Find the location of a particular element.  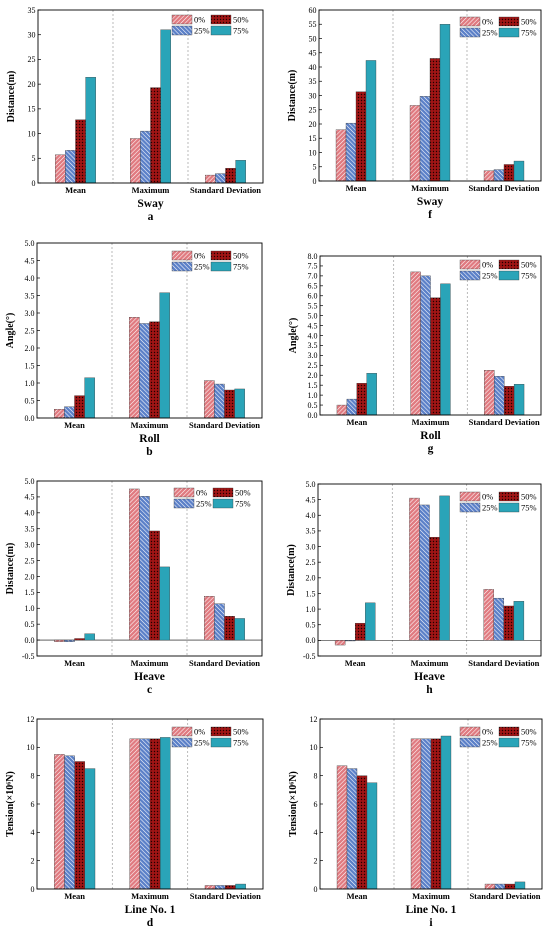

y-tick-label: 15 is located at coordinates (313, 138).